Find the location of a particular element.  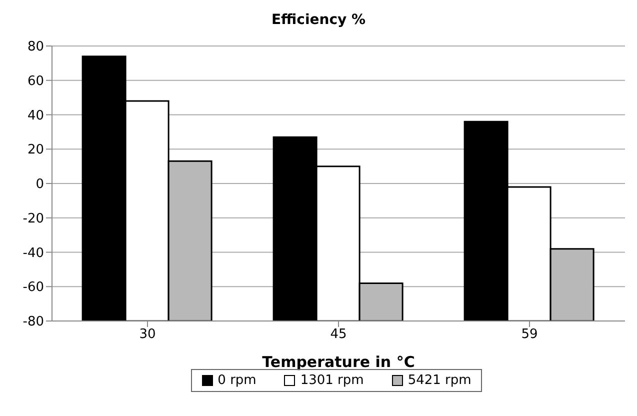

y-tick-label: 40 is located at coordinates (35, 116).